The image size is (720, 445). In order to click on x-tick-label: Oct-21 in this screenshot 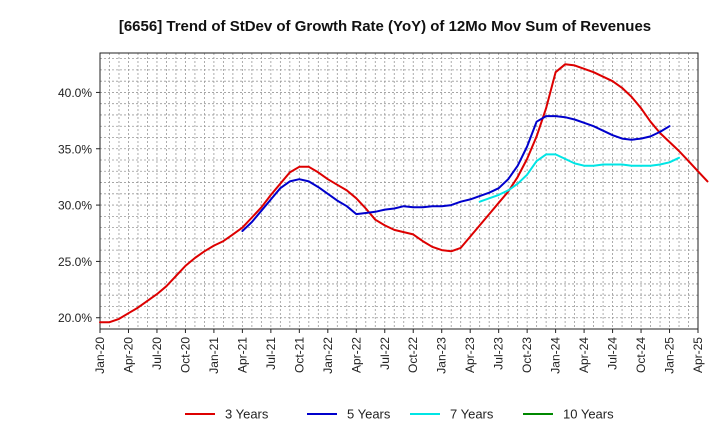, I will do `click(299, 355)`.